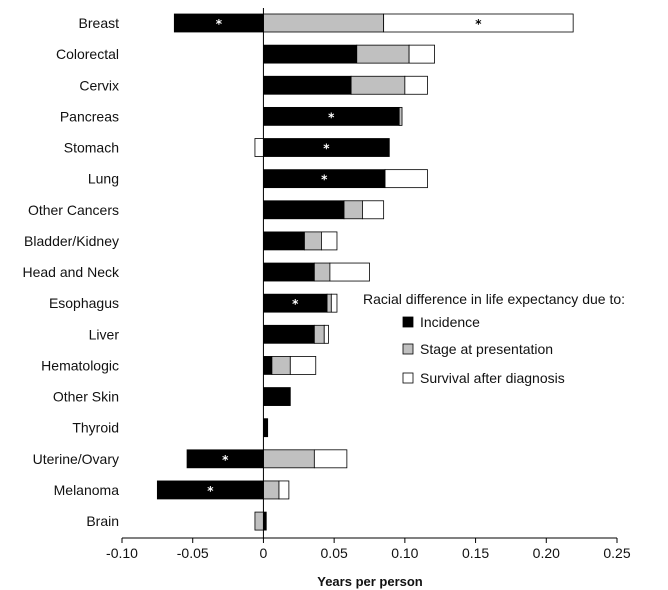 This screenshot has width=668, height=590. Describe the element at coordinates (475, 553) in the screenshot. I see `x-tick-label: 0.15` at that location.